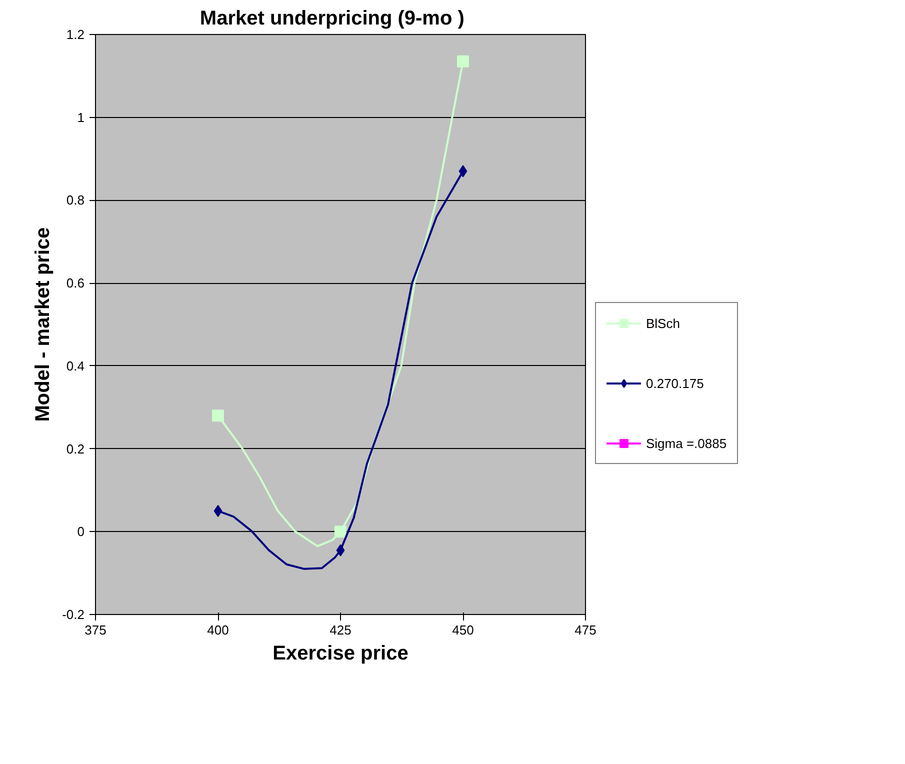  What do you see at coordinates (218, 630) in the screenshot?
I see `x-tick-label: 400` at bounding box center [218, 630].